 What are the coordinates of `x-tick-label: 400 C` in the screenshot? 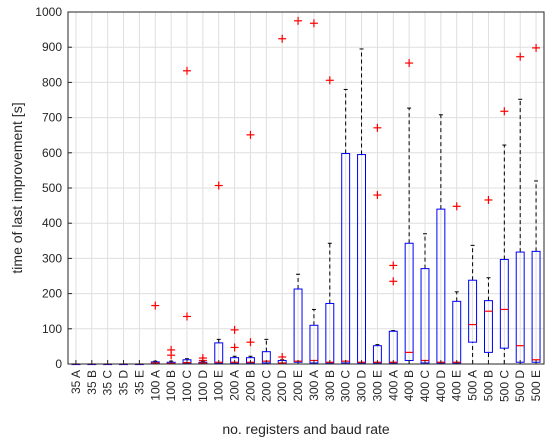 It's located at (425, 386).